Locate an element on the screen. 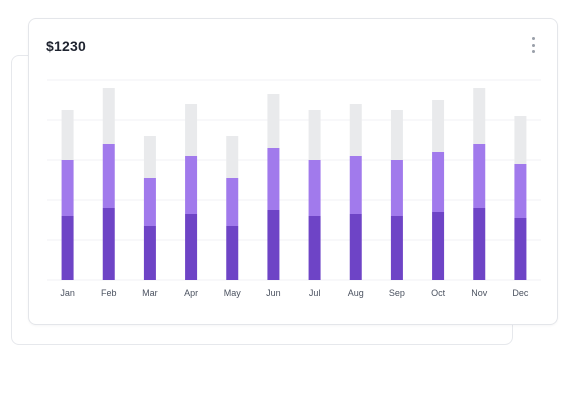 The height and width of the screenshot is (401, 561). more-vertical-icon is located at coordinates (533, 45).